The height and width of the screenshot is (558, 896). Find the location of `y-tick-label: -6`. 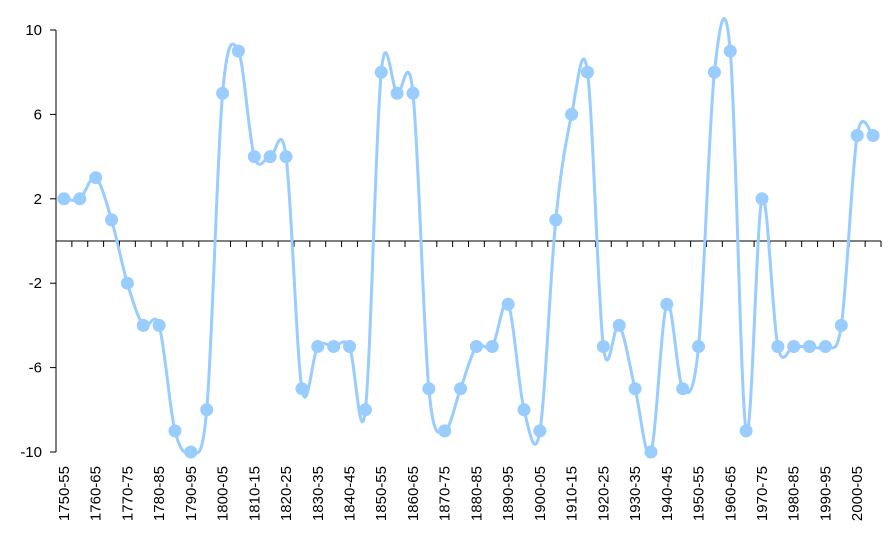

y-tick-label: -6 is located at coordinates (35, 368).